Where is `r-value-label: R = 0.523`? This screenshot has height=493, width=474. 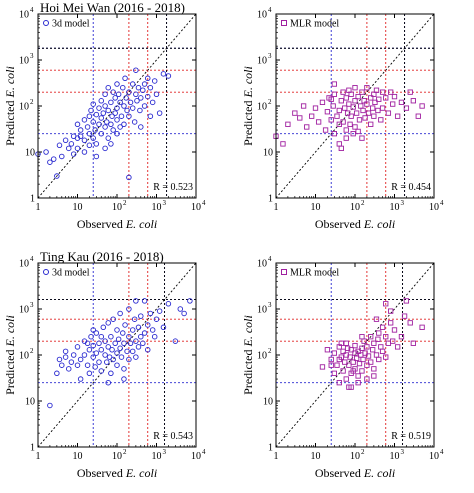
r-value-label: R = 0.523 is located at coordinates (173, 187).